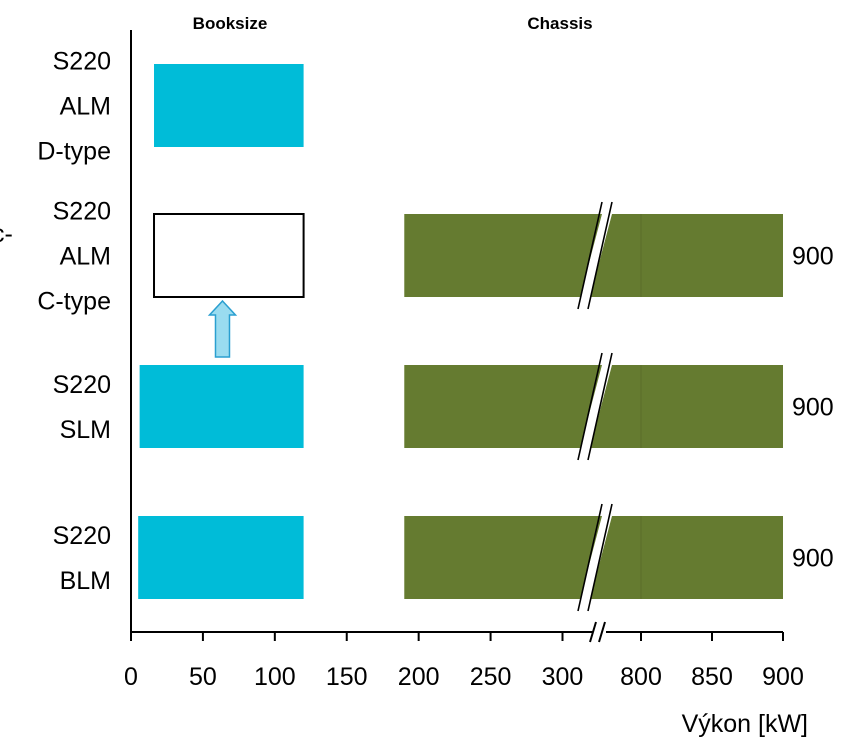 The width and height of the screenshot is (850, 740). Describe the element at coordinates (74, 152) in the screenshot. I see `category-label: D-type` at that location.